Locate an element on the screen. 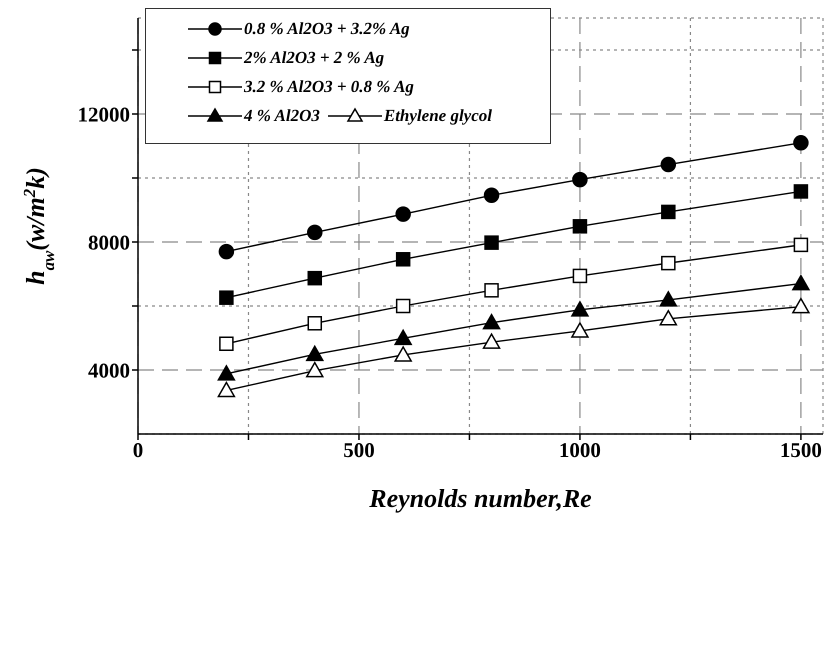 The width and height of the screenshot is (828, 661). legend-label: Ethylene glycol is located at coordinates (438, 116).